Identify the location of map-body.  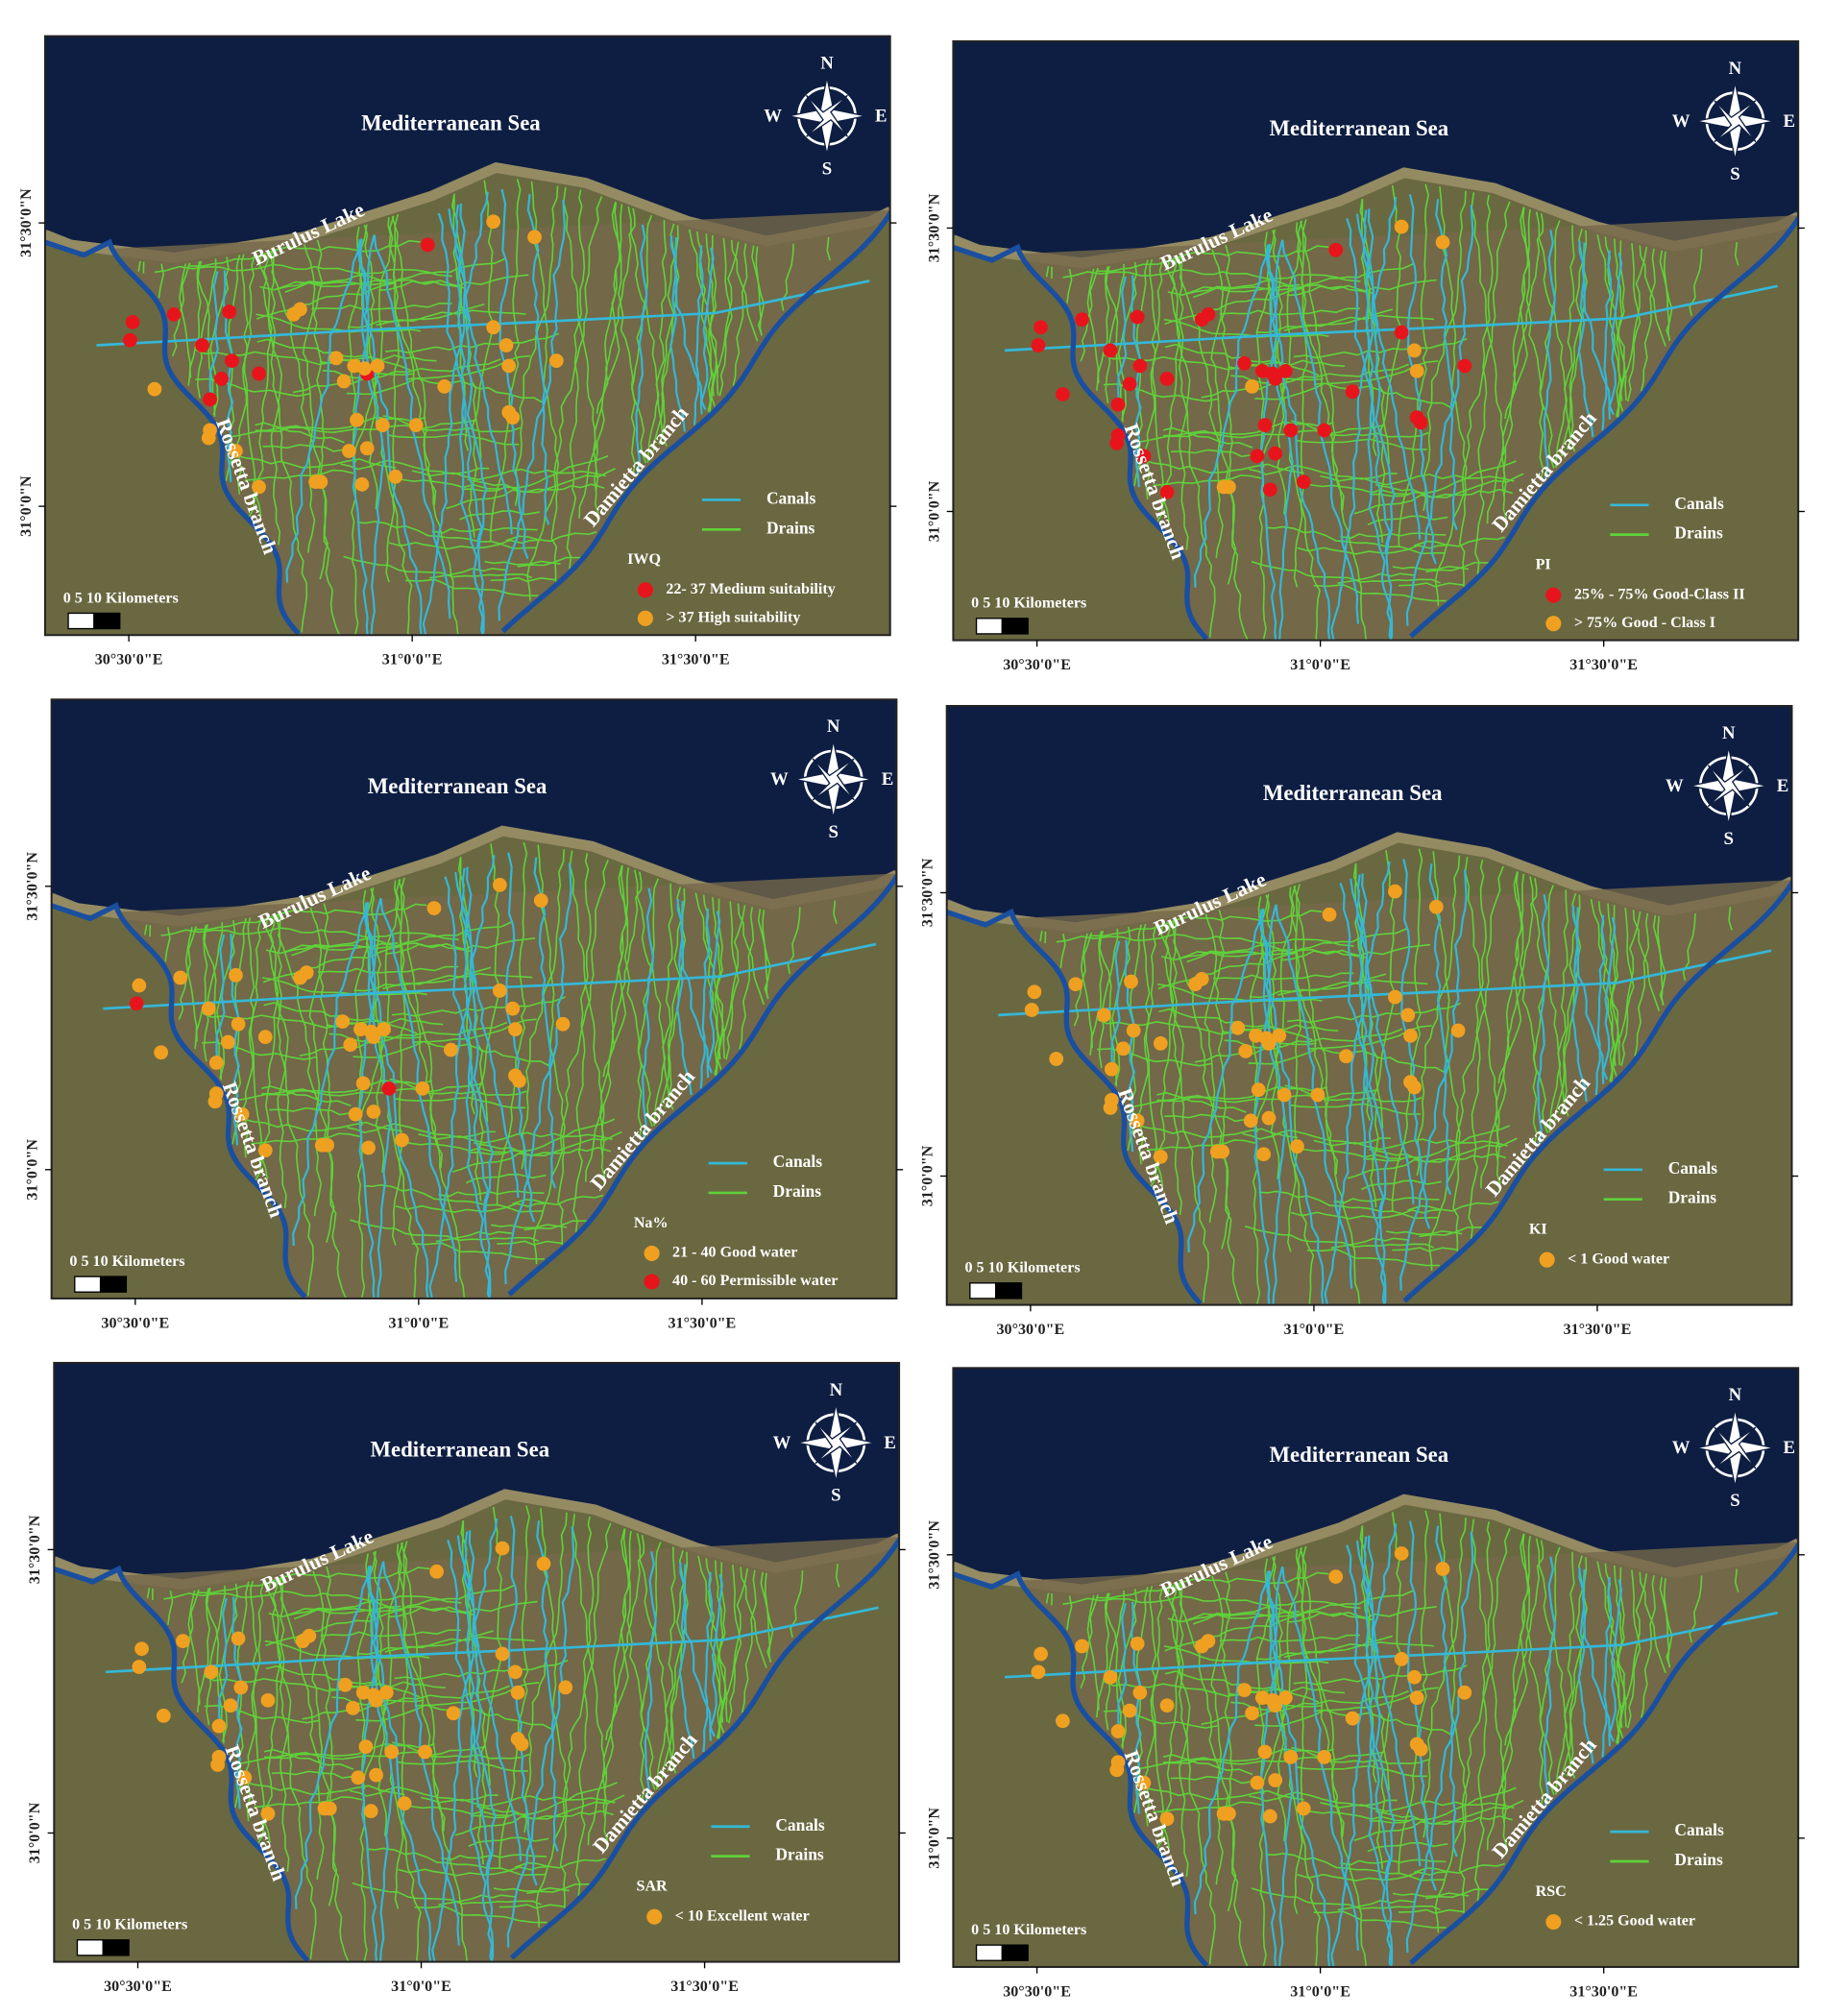
(1369, 1005).